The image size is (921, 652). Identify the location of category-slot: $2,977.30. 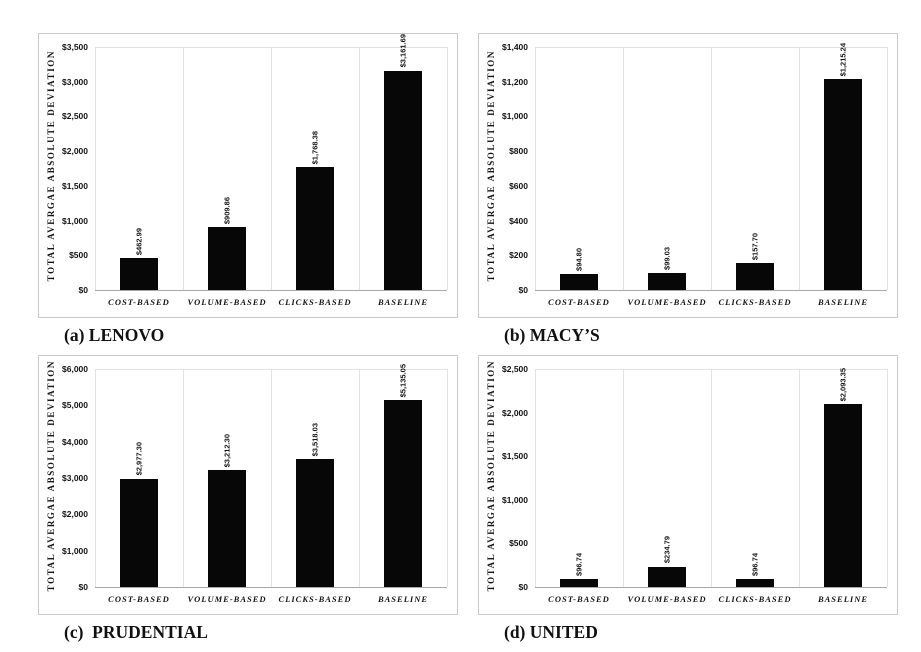
(139, 478).